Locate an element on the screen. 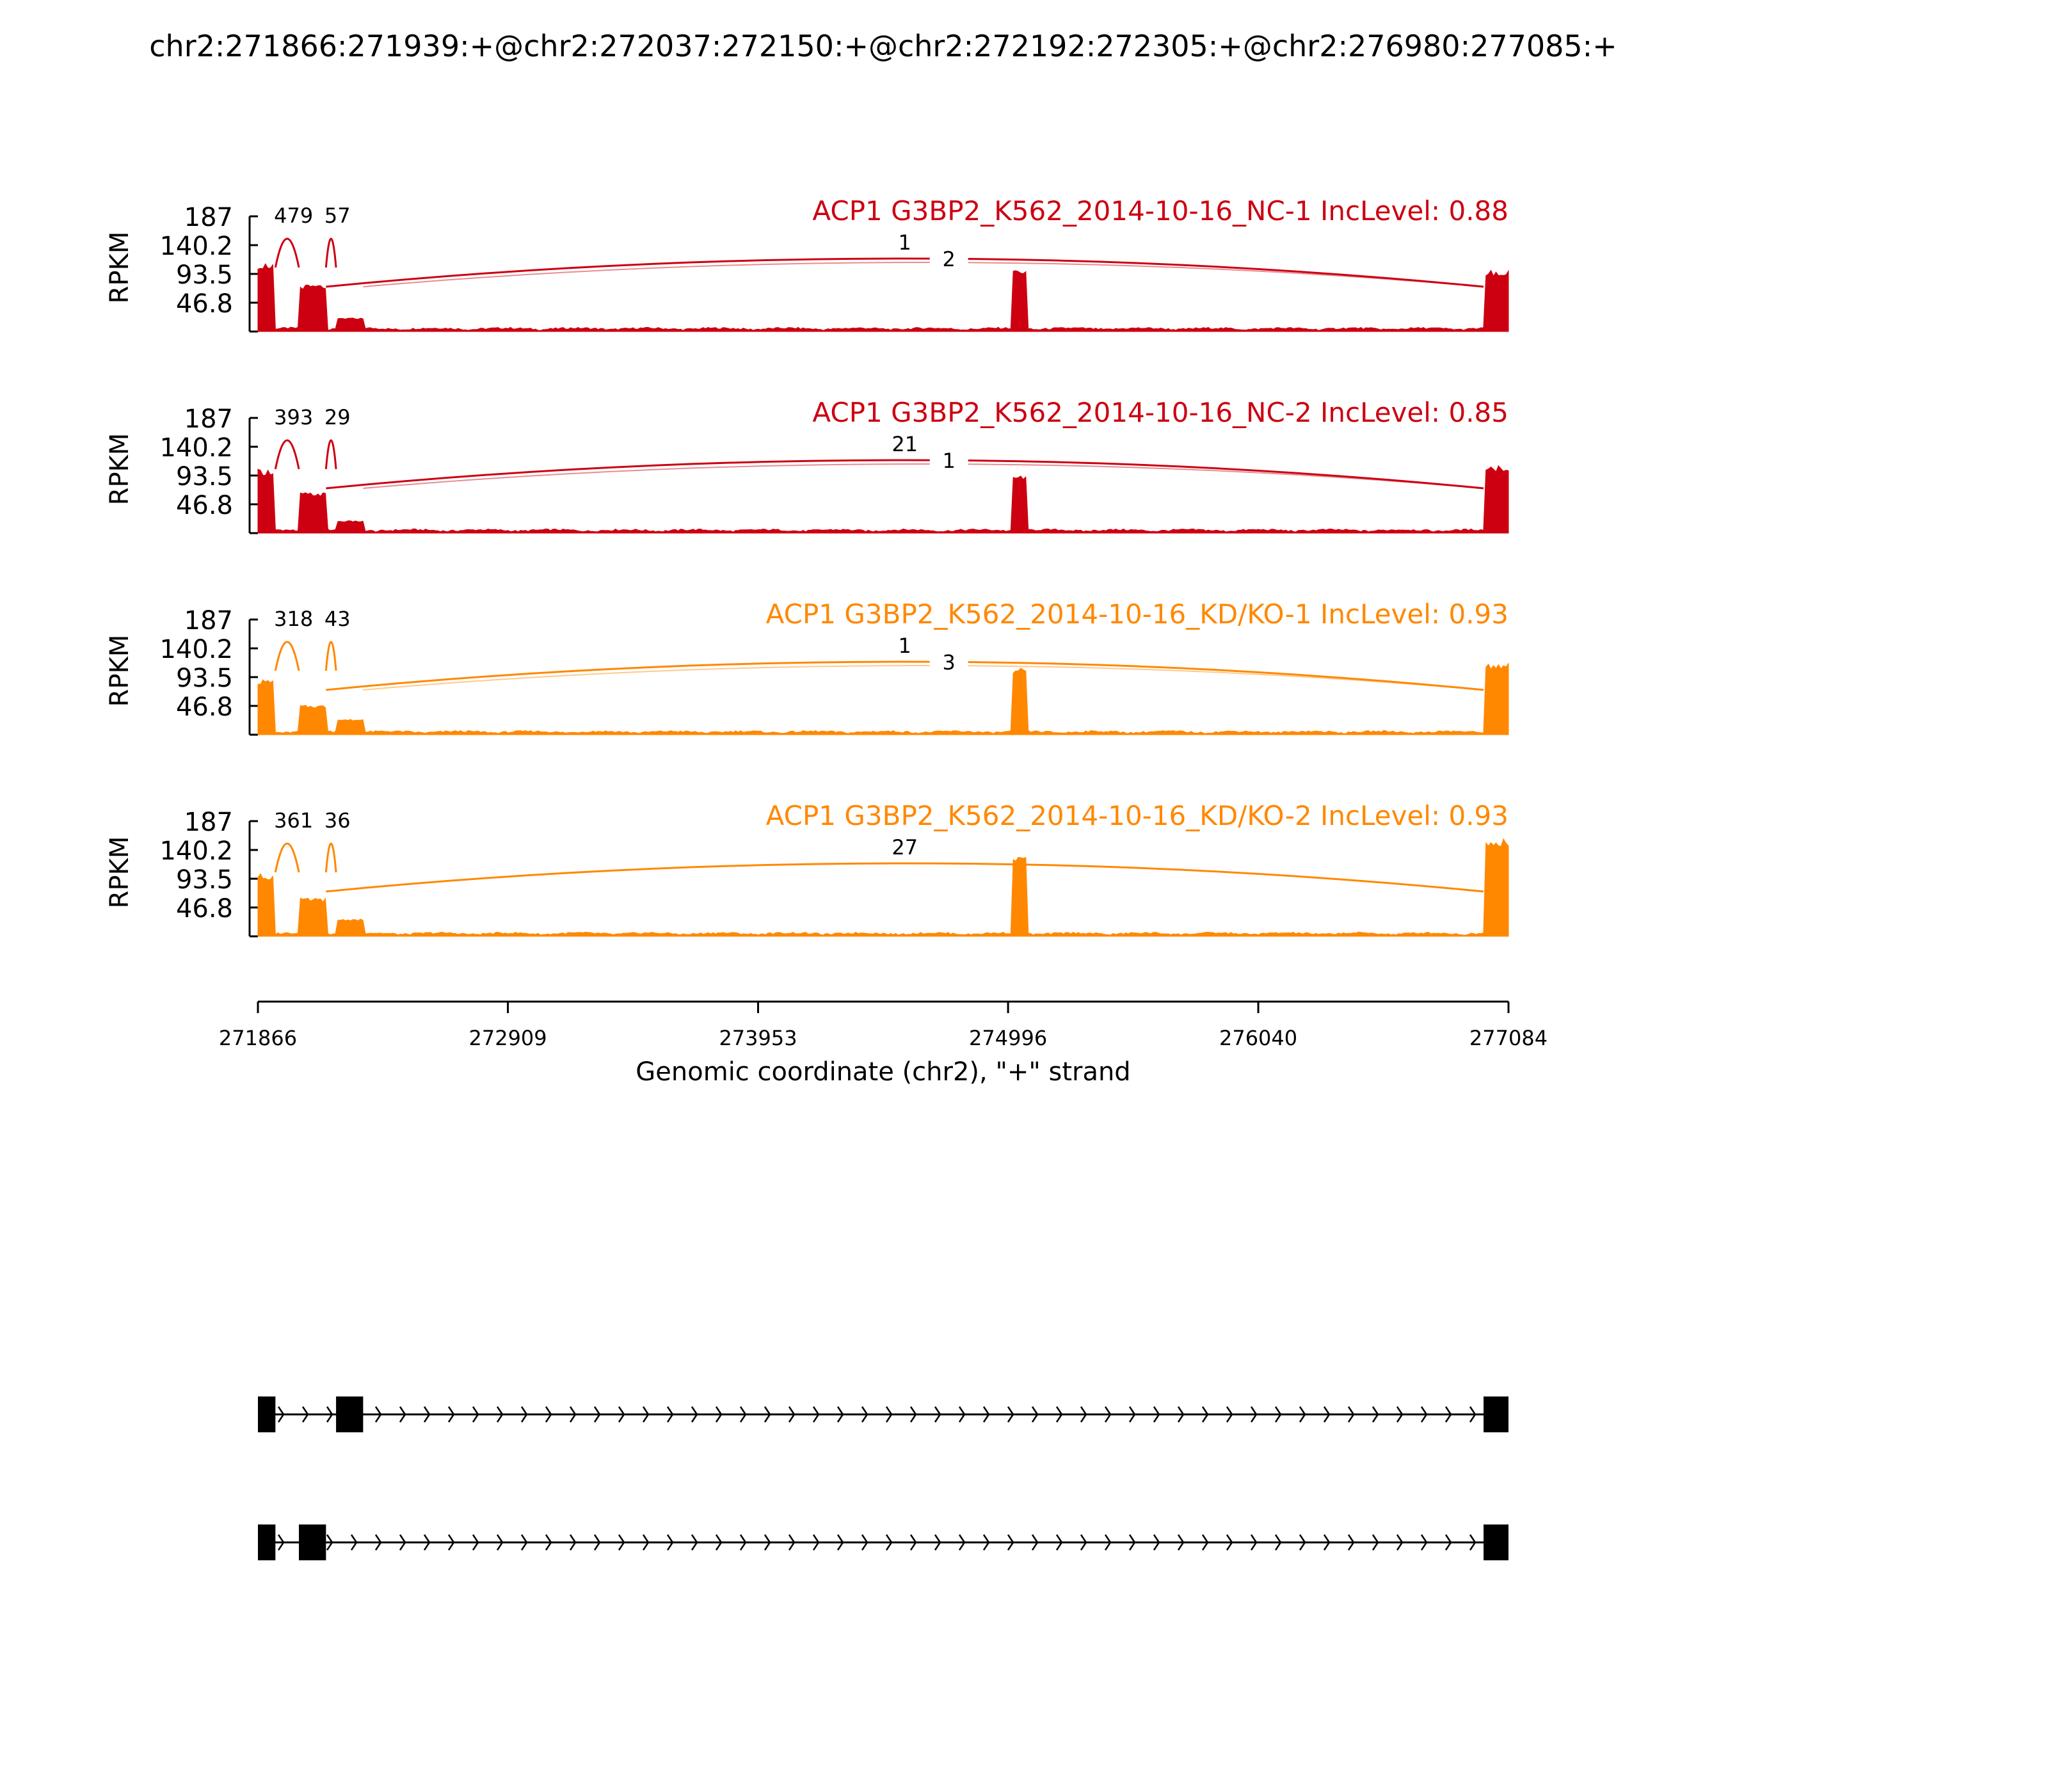 Image resolution: width=2048 pixels, height=1792 pixels. x-tick-label: 271866 is located at coordinates (258, 1038).